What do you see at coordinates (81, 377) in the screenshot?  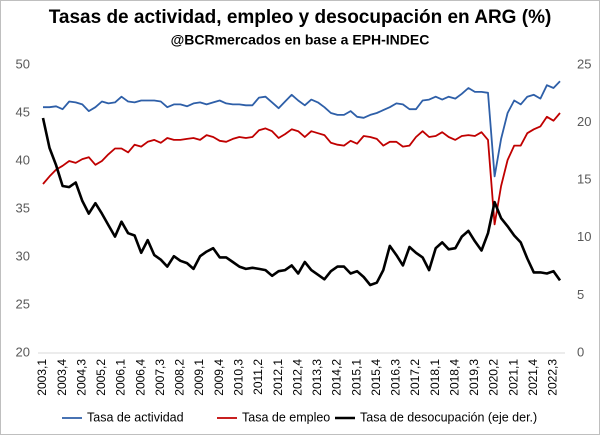 I see `x-tick-label: 2004,3` at bounding box center [81, 377].